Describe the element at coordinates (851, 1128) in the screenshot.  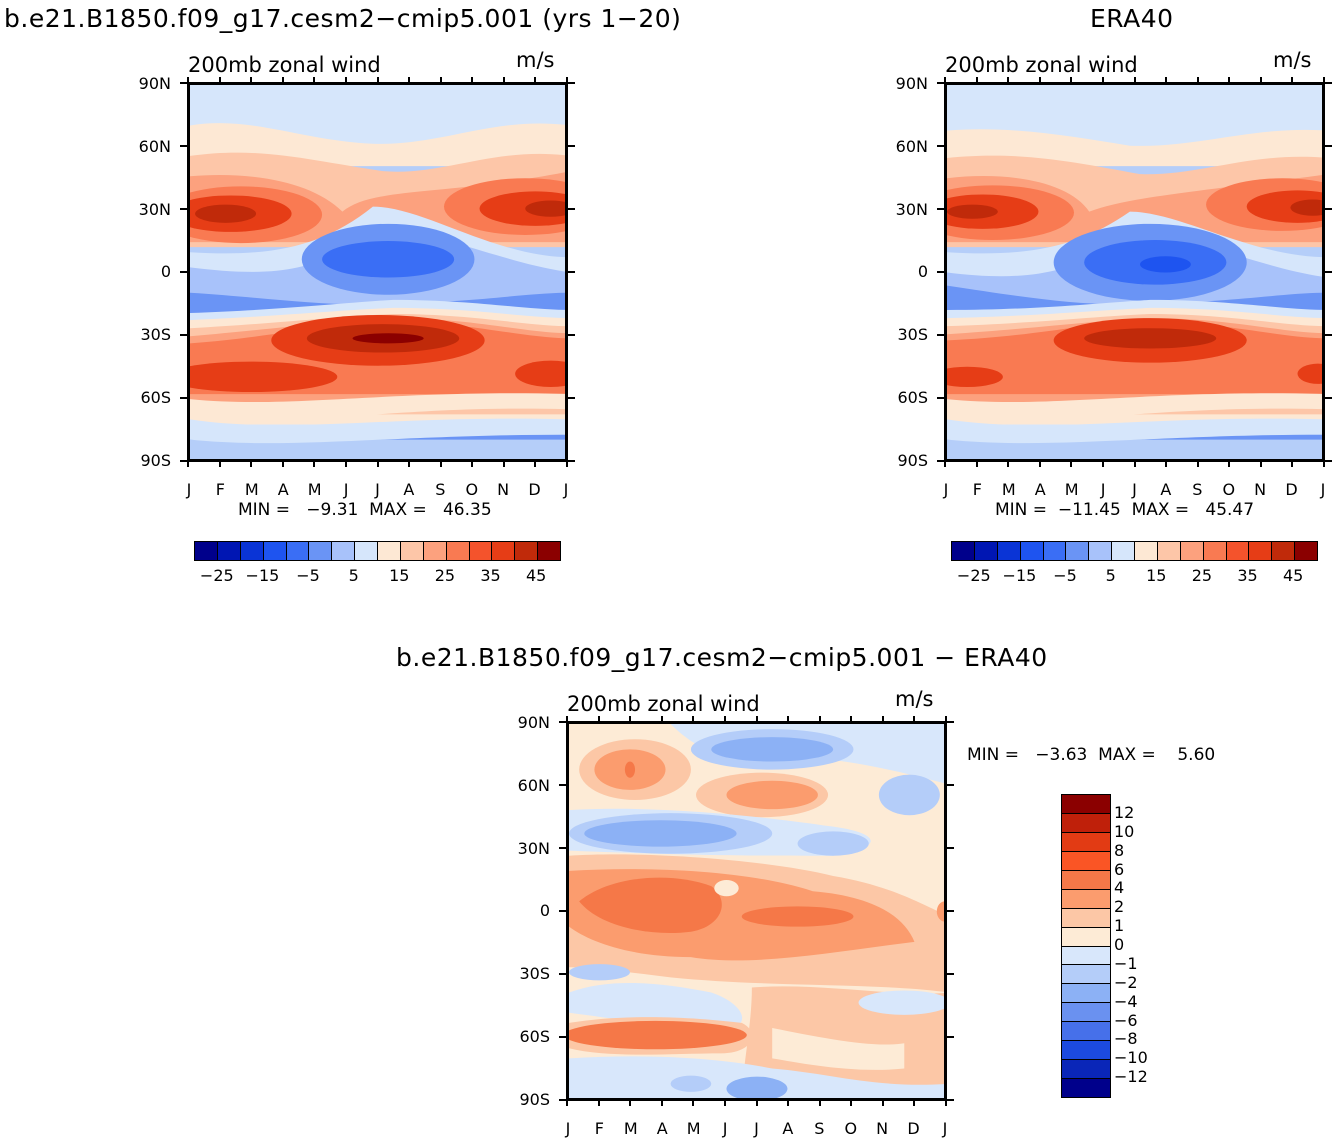
I see `diff-month-label-9: O` at that location.